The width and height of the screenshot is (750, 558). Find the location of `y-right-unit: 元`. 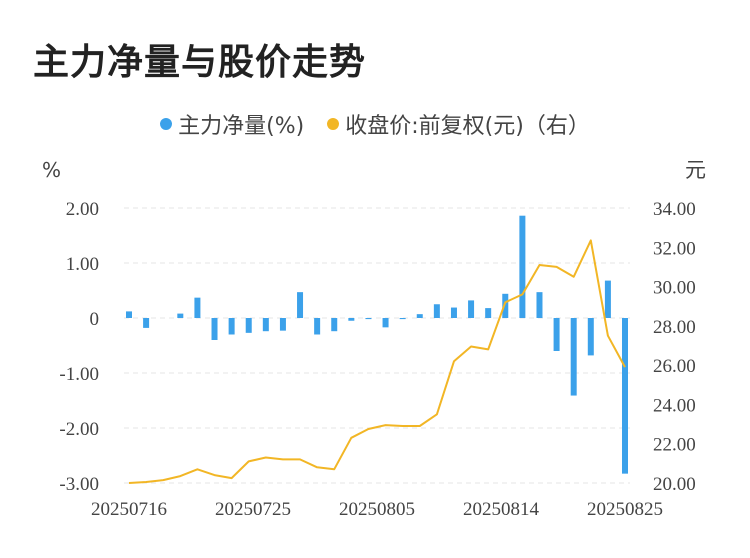

y-right-unit: 元 is located at coordinates (695, 170).